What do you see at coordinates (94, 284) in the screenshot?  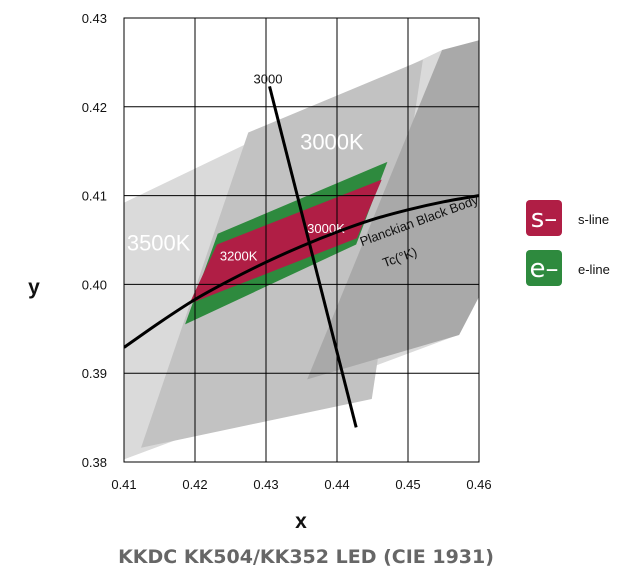 I see `y-tick-label-2: 0.40` at bounding box center [94, 284].